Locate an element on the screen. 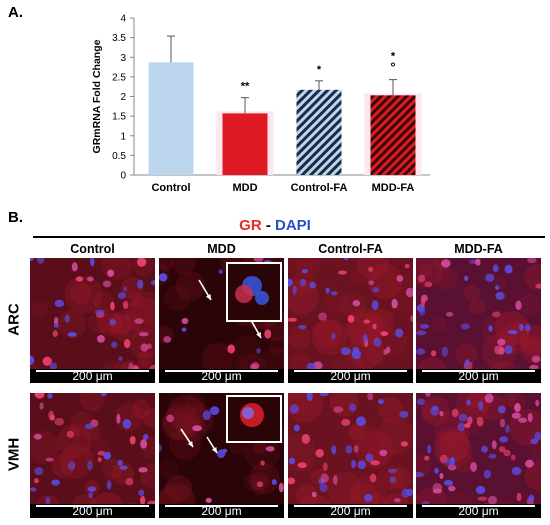 The width and height of the screenshot is (550, 525). dapi-label: DAPI is located at coordinates (293, 225).